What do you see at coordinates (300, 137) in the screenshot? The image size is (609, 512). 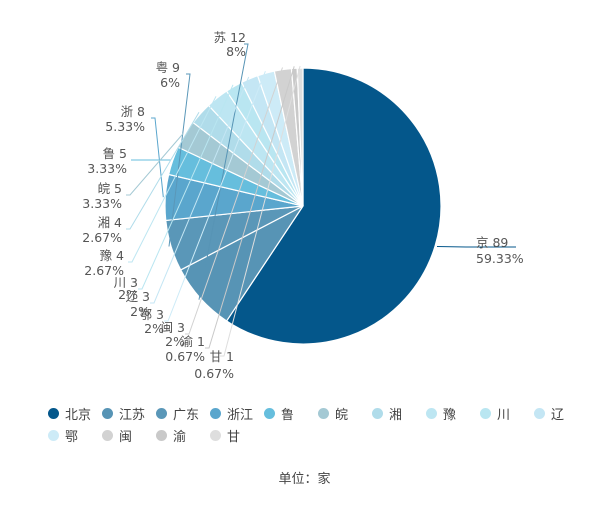 I see `pie-slice` at bounding box center [300, 137].